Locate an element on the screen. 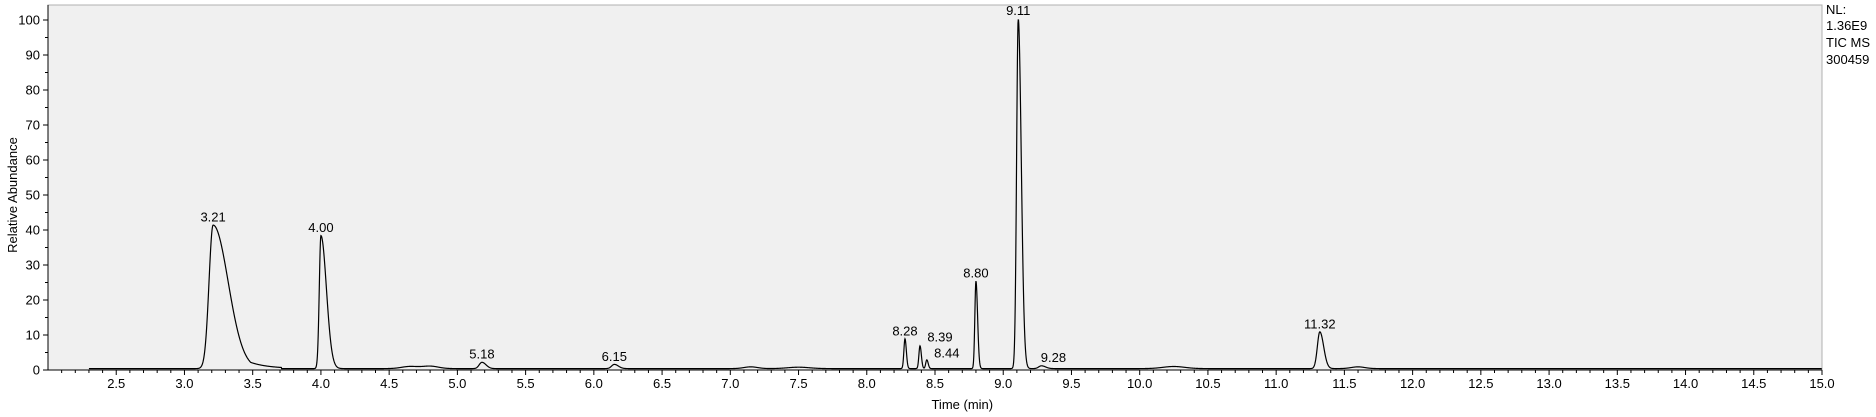  file-name: 300459 is located at coordinates (1847, 59).